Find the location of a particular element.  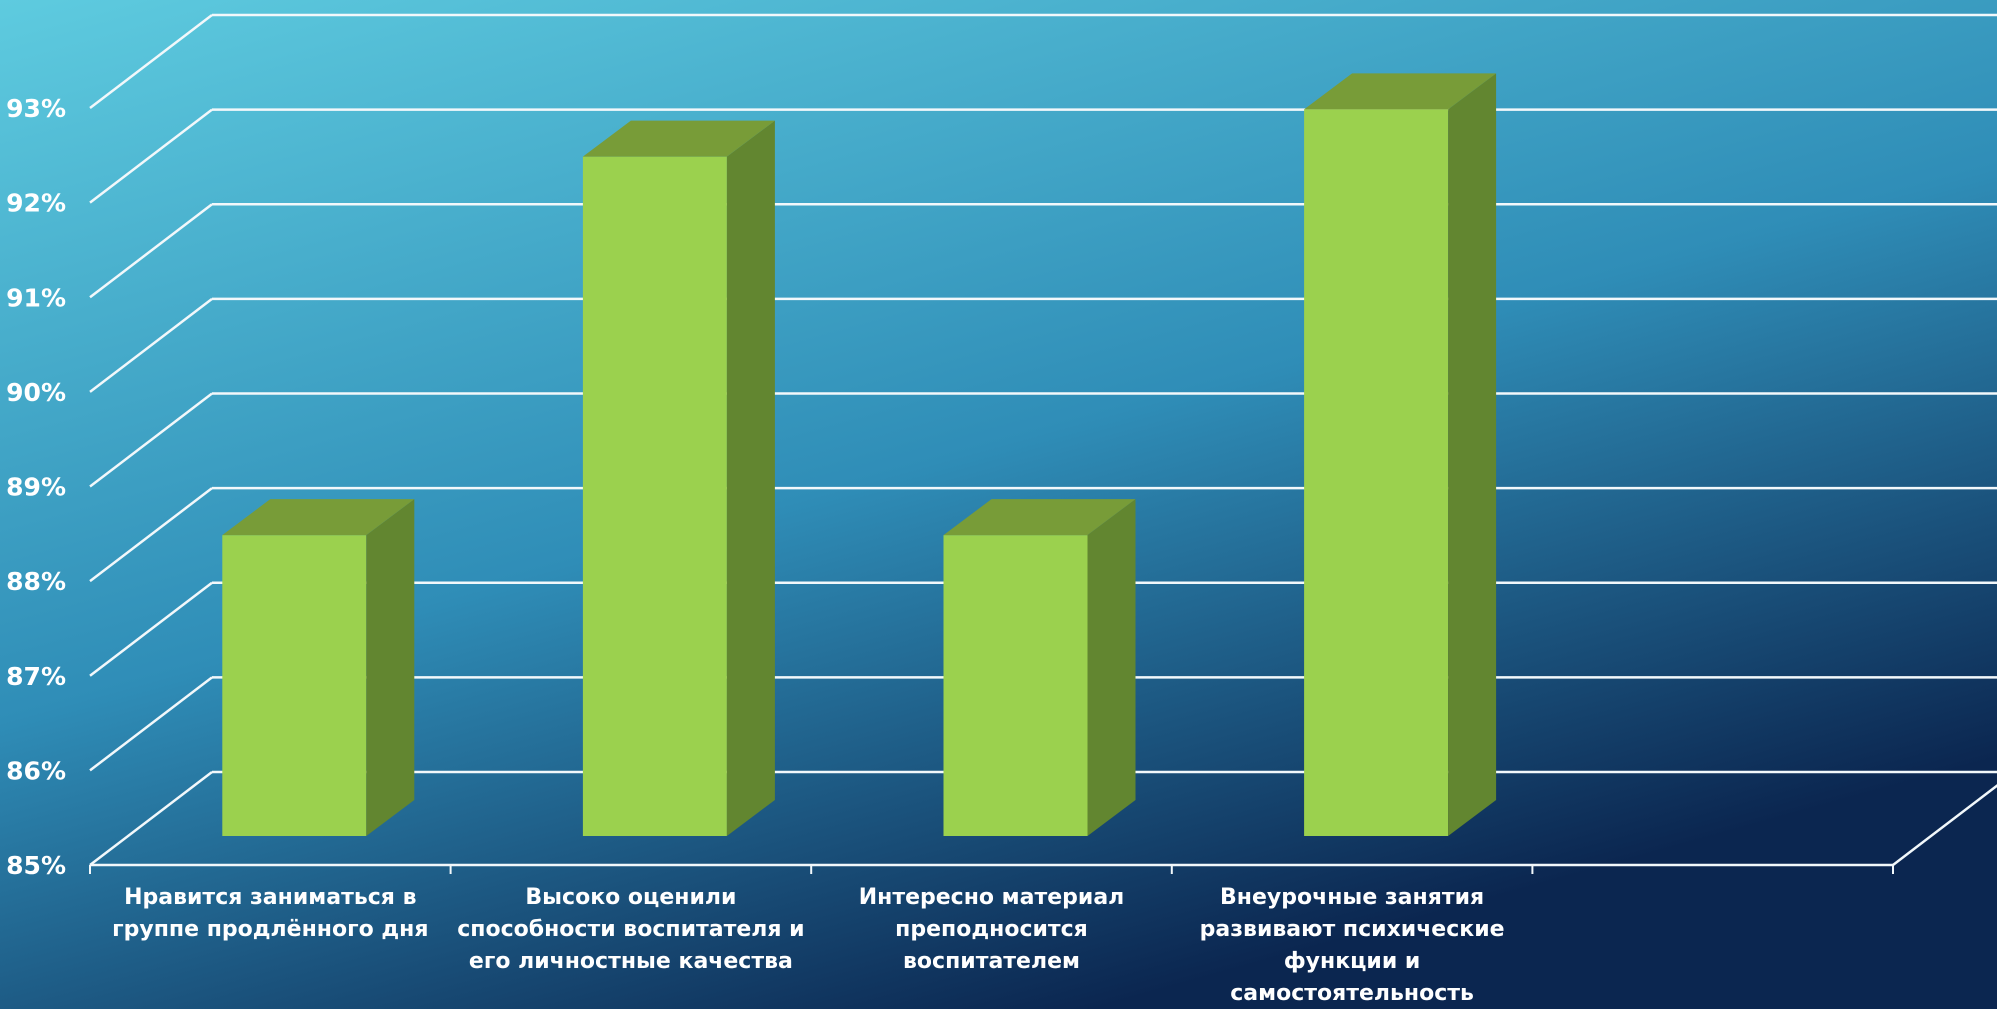

y-tick-label: 91% is located at coordinates (36, 297).